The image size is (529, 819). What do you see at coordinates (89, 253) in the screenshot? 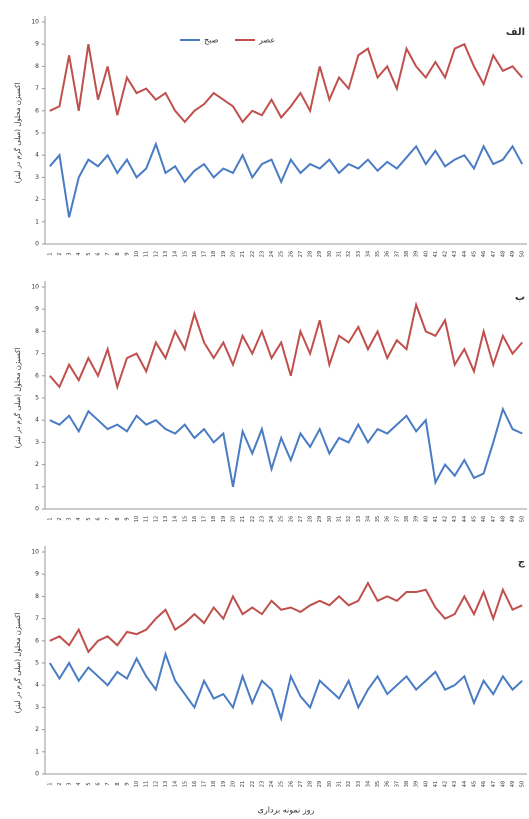
I see `x-tick-label: 5` at bounding box center [89, 253].